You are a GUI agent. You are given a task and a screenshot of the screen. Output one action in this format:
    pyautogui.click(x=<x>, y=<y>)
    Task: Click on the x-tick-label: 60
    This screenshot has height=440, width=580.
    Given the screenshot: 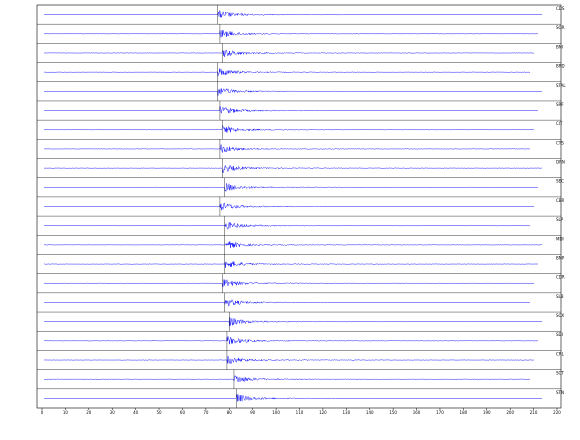 What is the action you would take?
    pyautogui.click(x=183, y=412)
    